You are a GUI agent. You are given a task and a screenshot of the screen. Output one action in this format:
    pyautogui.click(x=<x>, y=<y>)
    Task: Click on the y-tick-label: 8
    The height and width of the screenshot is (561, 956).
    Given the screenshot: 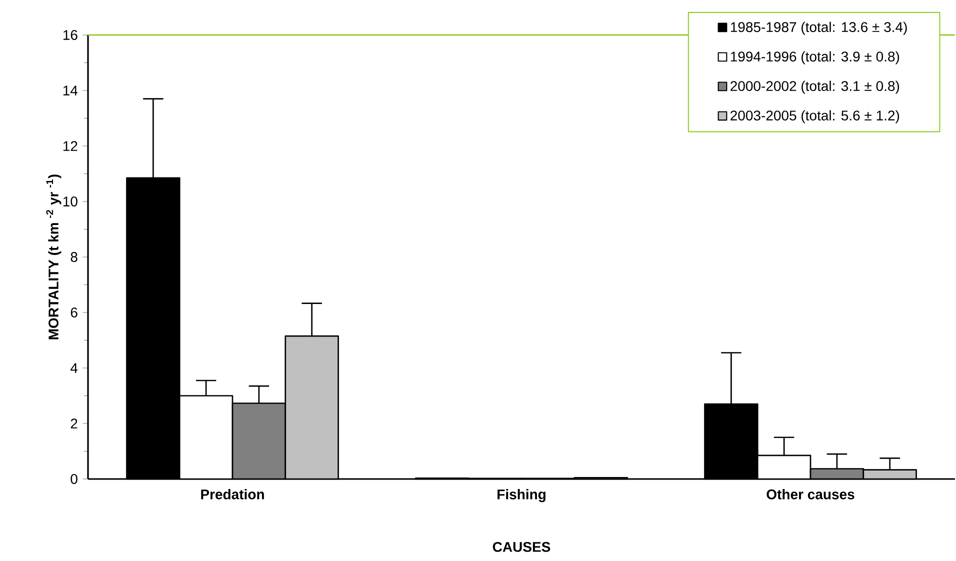 What is the action you would take?
    pyautogui.click(x=74, y=257)
    